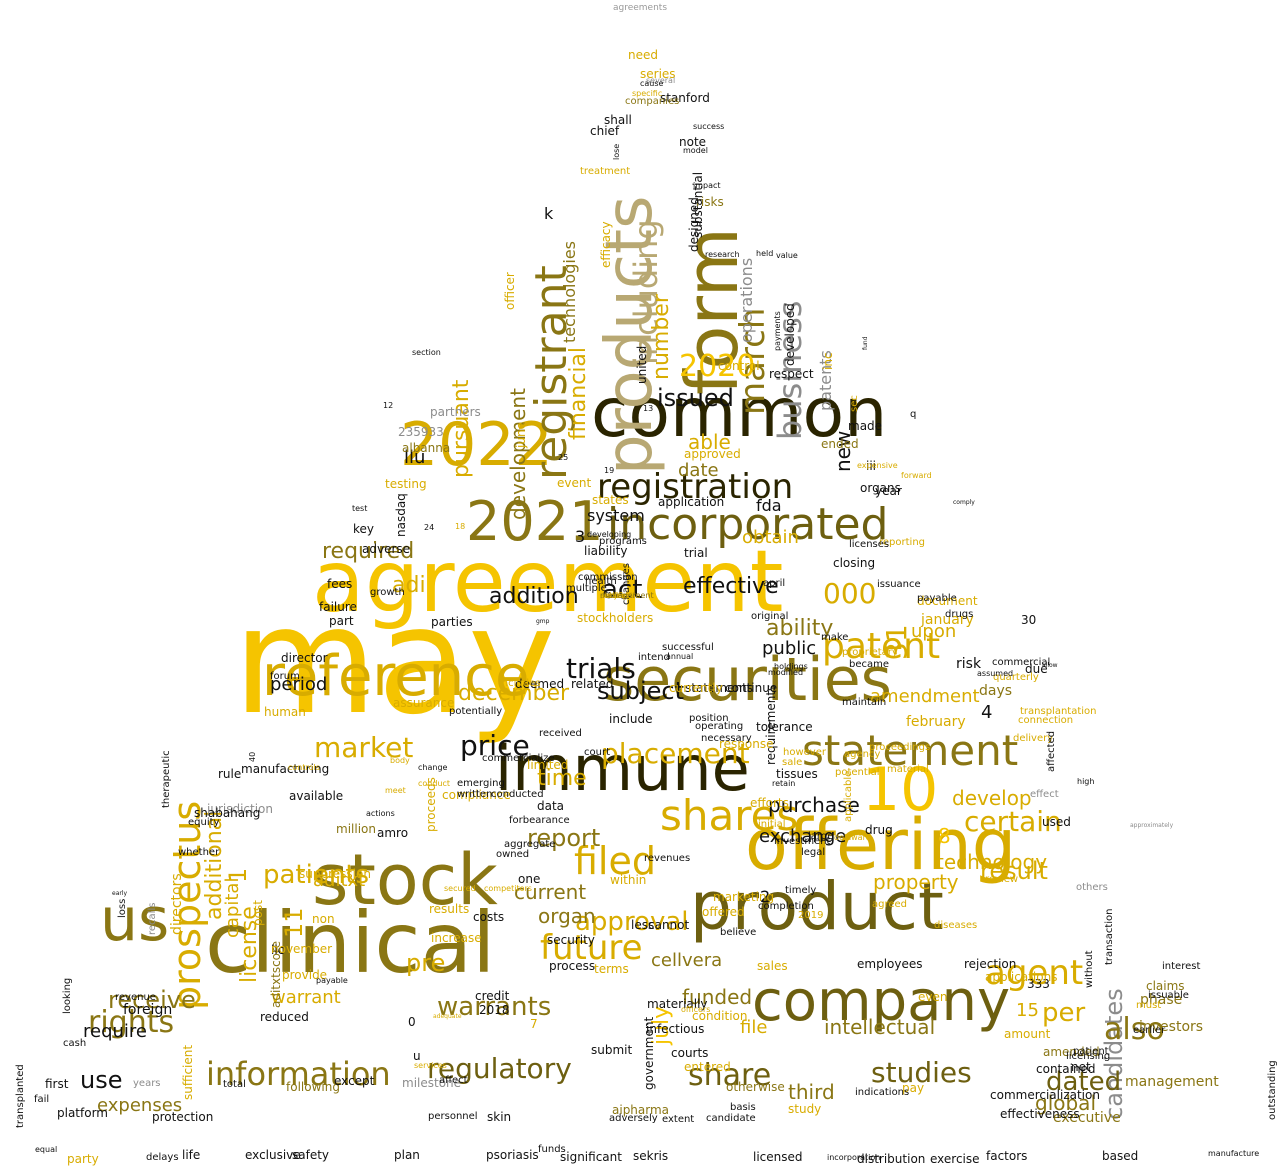 The height and width of the screenshot is (1168, 1280). I want to click on word-subjects-415: subjects, so click(617, 595).